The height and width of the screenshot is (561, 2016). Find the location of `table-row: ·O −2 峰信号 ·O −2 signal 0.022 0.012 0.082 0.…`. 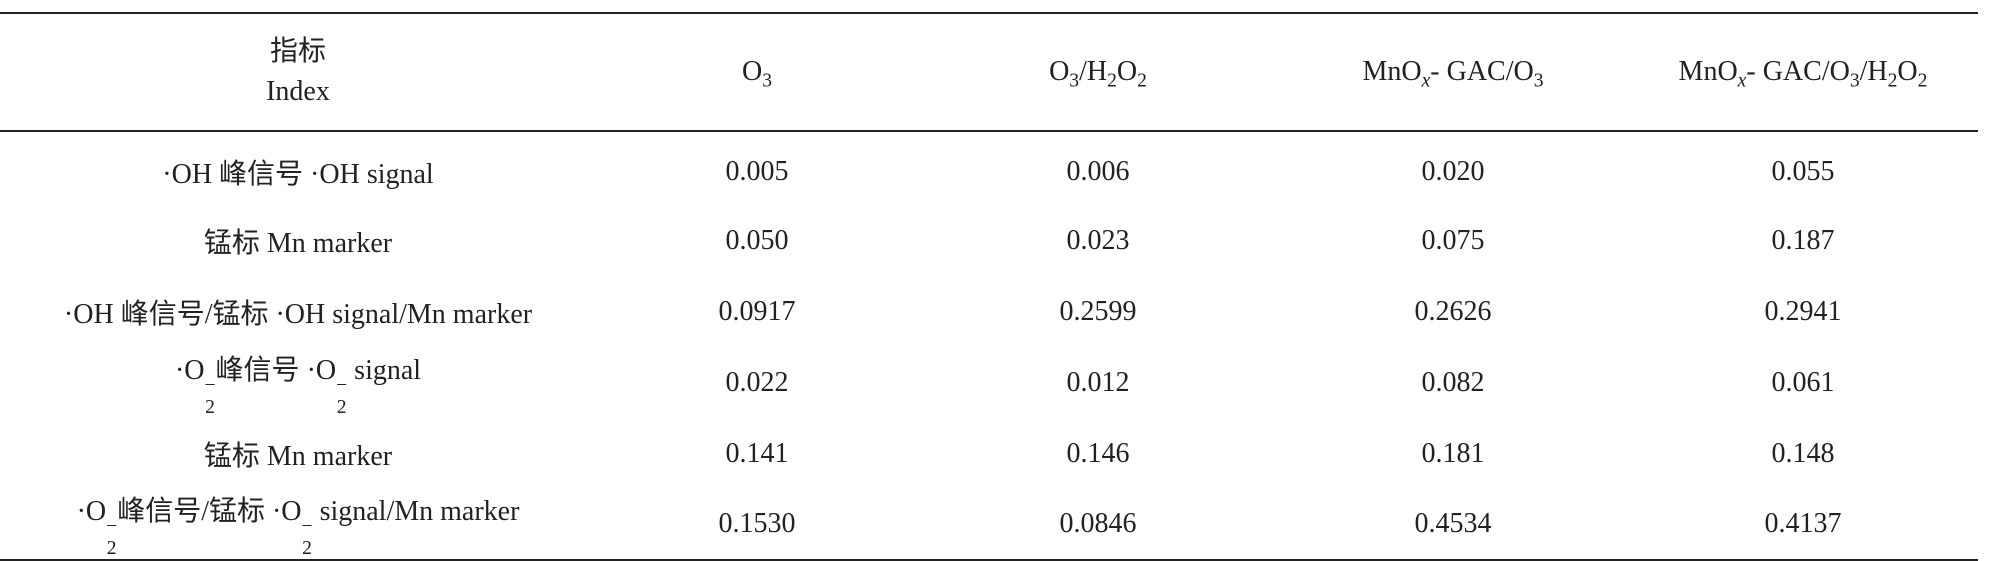

table-row: ·O −2 峰信号 ·O −2 signal 0.022 0.012 0.082 0.… is located at coordinates (989, 382).